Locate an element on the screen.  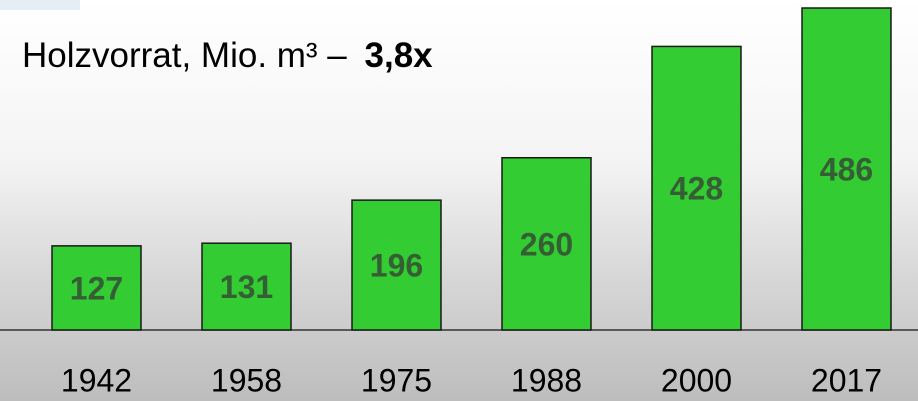
x-tick-label: 2017 is located at coordinates (846, 380).